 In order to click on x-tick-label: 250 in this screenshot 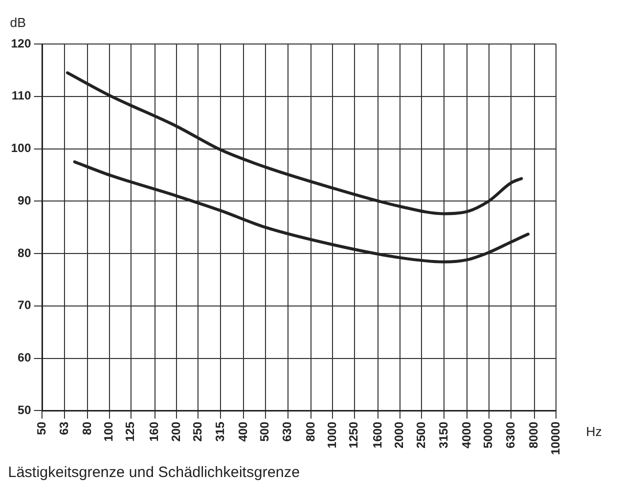, I will do `click(197, 431)`.